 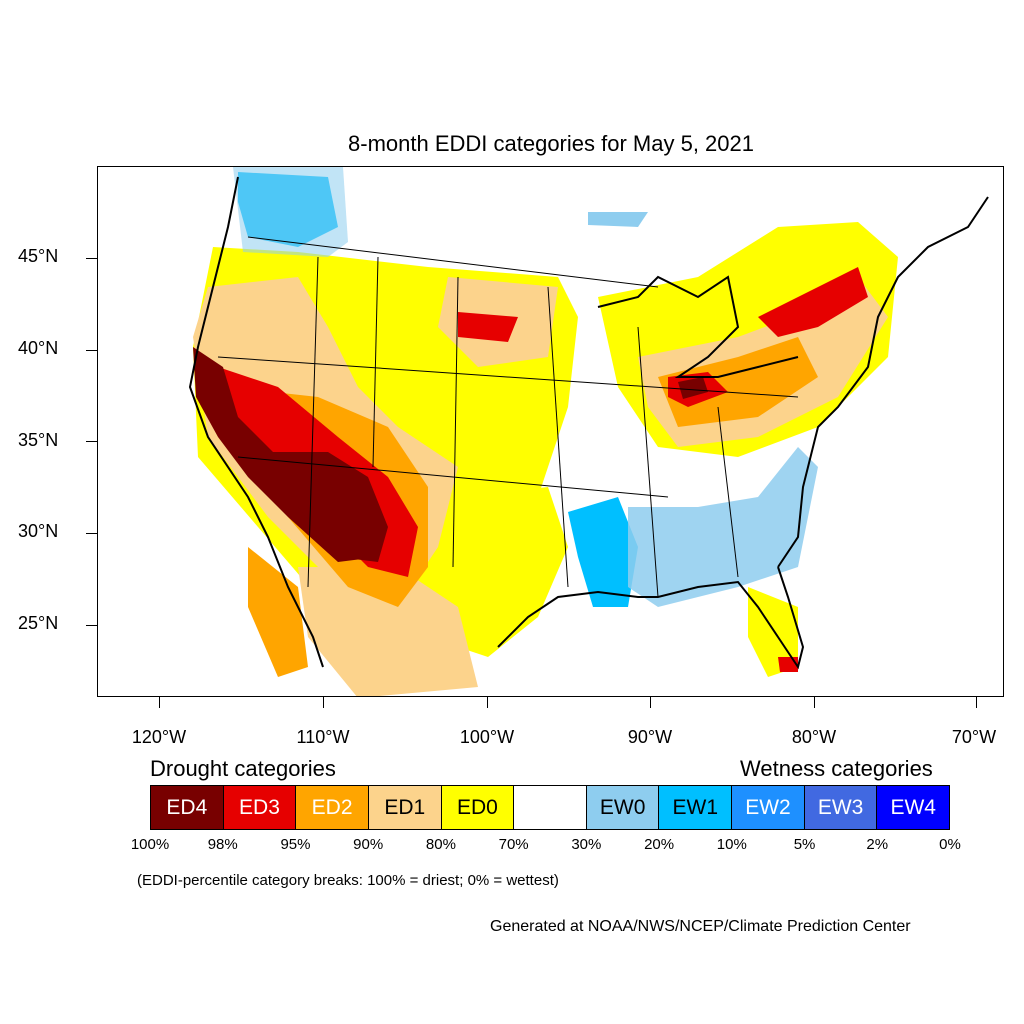 I want to click on region-ed3-dakota, so click(x=488, y=327).